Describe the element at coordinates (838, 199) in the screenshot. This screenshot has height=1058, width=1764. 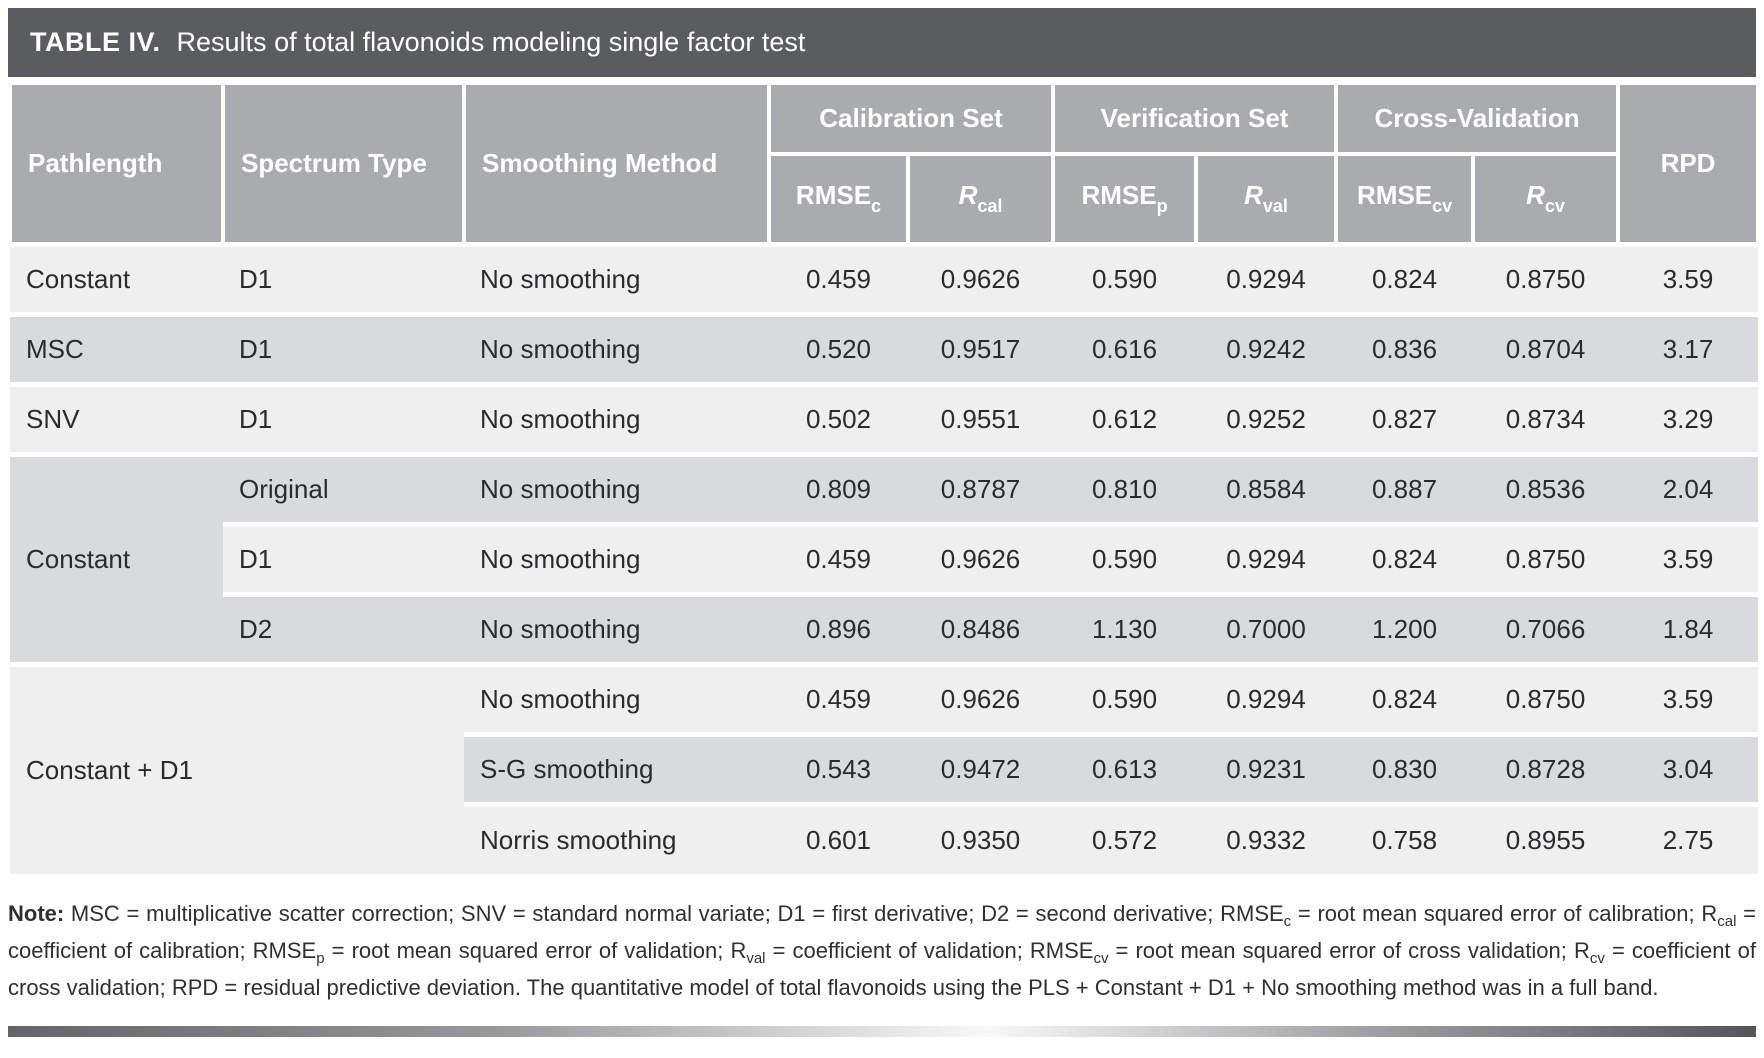
I see `col-header-rmse-c: RMSEc` at that location.